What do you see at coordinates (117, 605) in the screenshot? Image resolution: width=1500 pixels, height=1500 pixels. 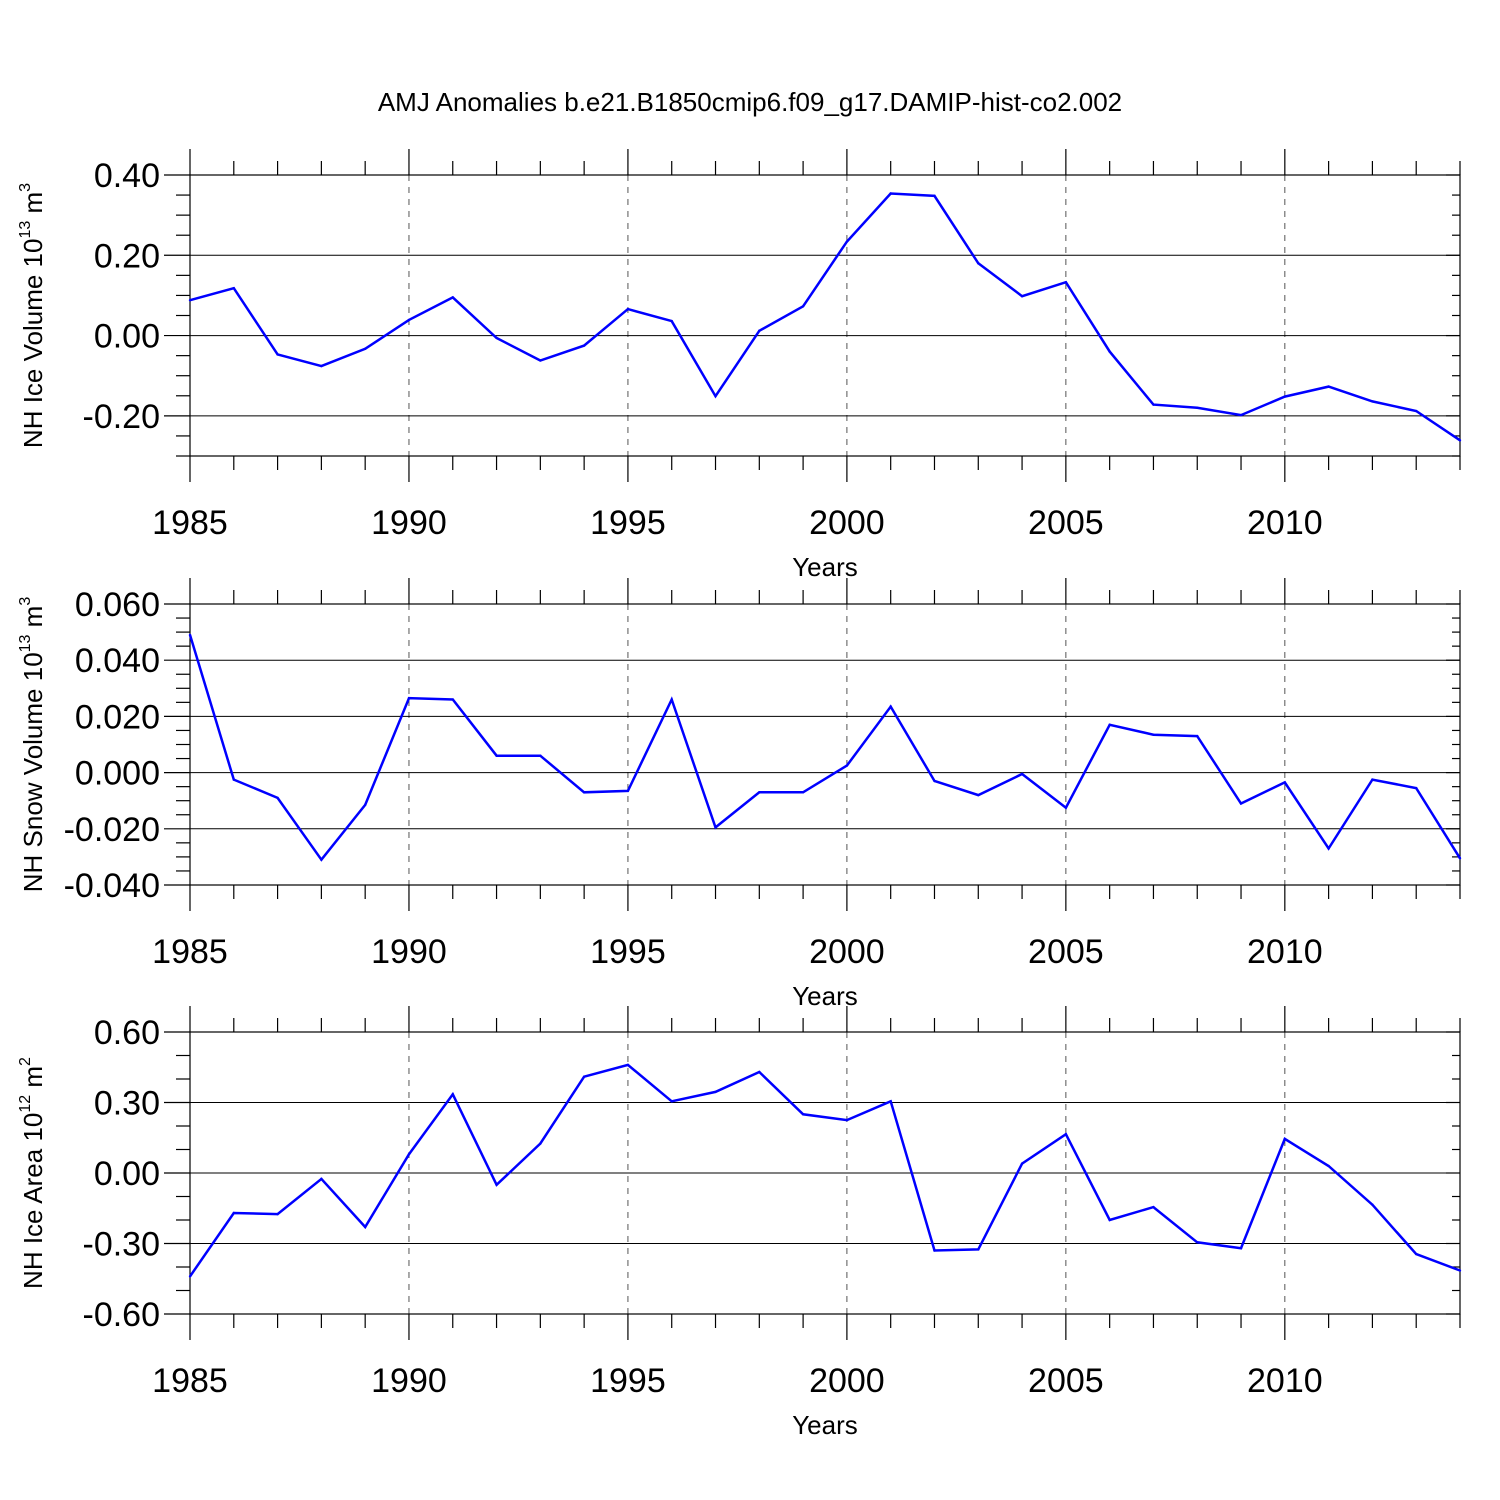 I see `y-tick-label: 0.060` at bounding box center [117, 605].